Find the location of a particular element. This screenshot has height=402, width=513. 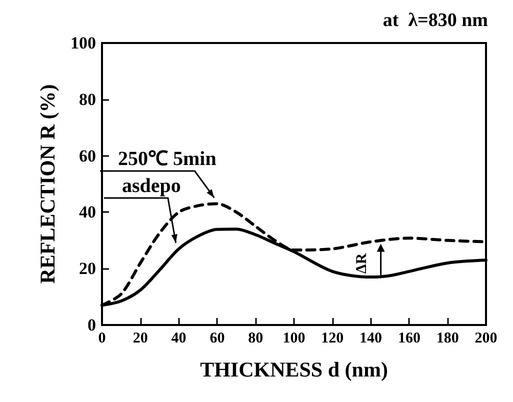

y-tick-label: 40 is located at coordinates (87, 212).